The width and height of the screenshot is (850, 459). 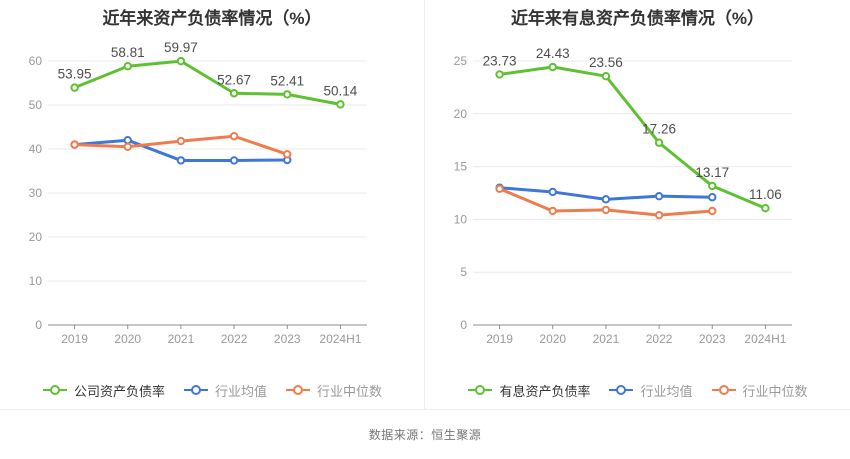 I want to click on chart-title-interest-bearing: 近年来有息资产负债率情况（%）, so click(x=637, y=18).